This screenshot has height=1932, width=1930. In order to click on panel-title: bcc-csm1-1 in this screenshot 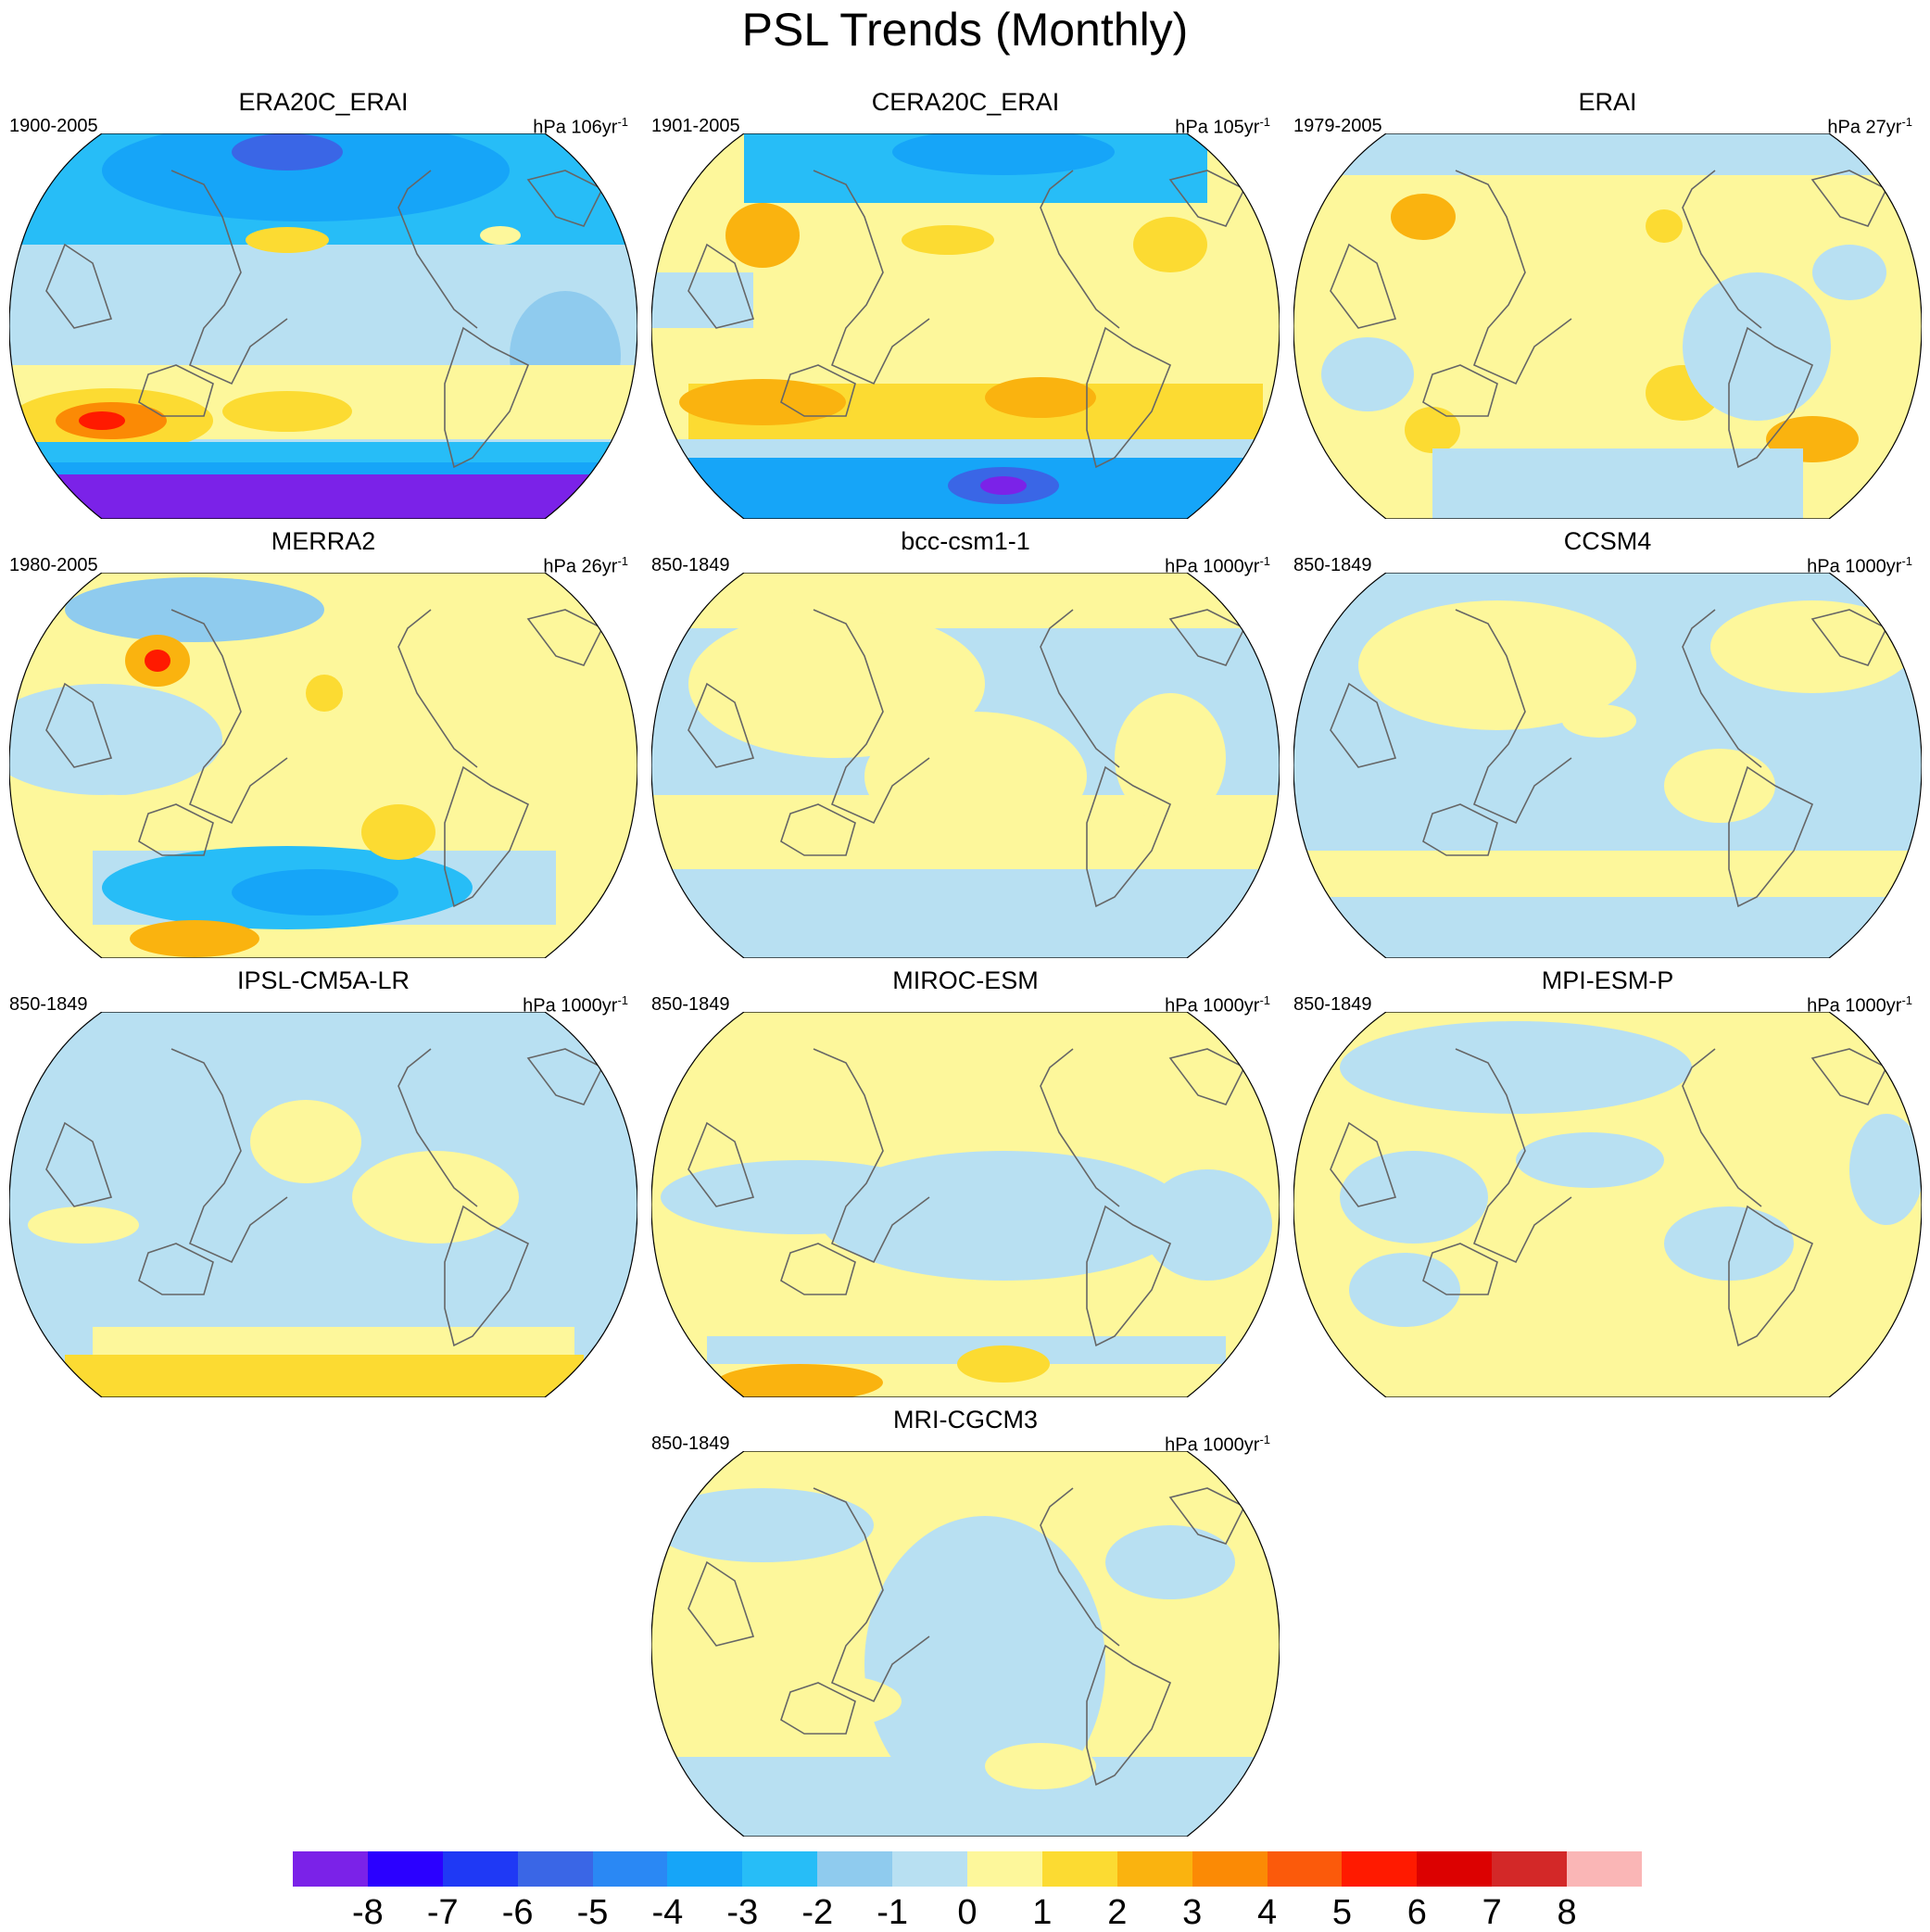, I will do `click(965, 541)`.